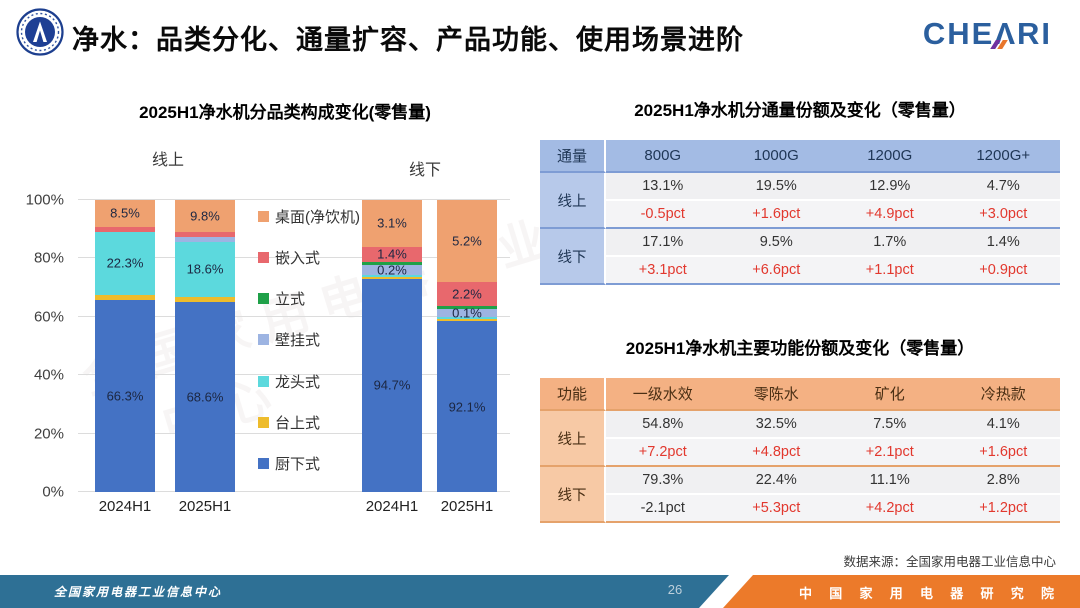 The height and width of the screenshot is (608, 1080). Describe the element at coordinates (949, 562) in the screenshot. I see `data-source-note: 数据来源：全国家用电器工业信息中心` at that location.